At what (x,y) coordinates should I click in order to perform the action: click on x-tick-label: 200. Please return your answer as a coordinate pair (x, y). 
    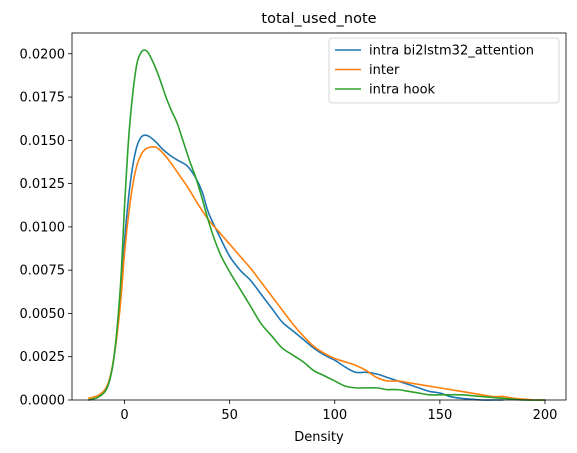
    Looking at the image, I should click on (545, 415).